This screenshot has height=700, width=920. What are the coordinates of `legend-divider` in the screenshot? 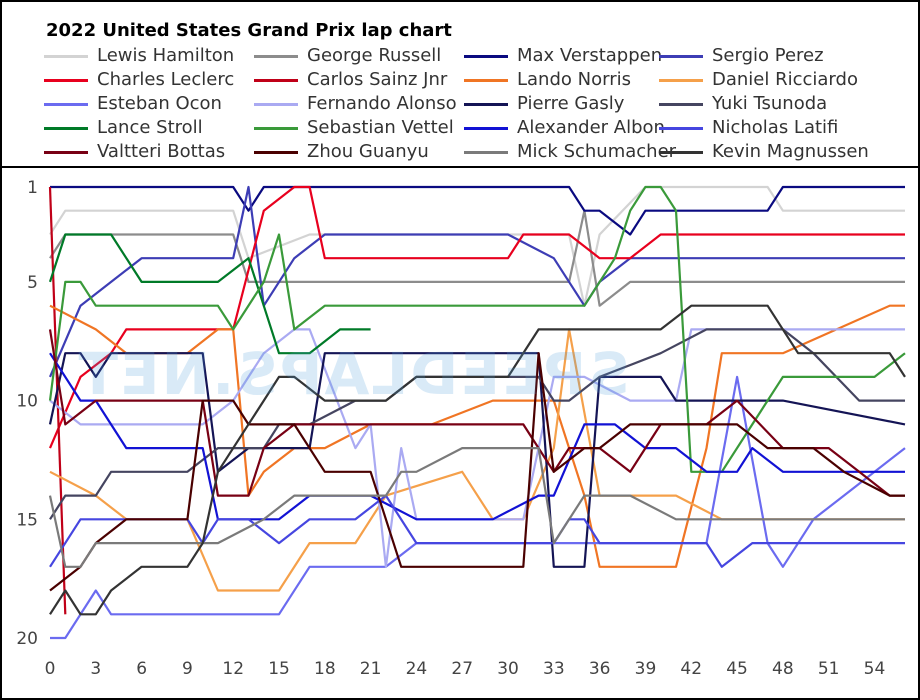 It's located at (460, 167).